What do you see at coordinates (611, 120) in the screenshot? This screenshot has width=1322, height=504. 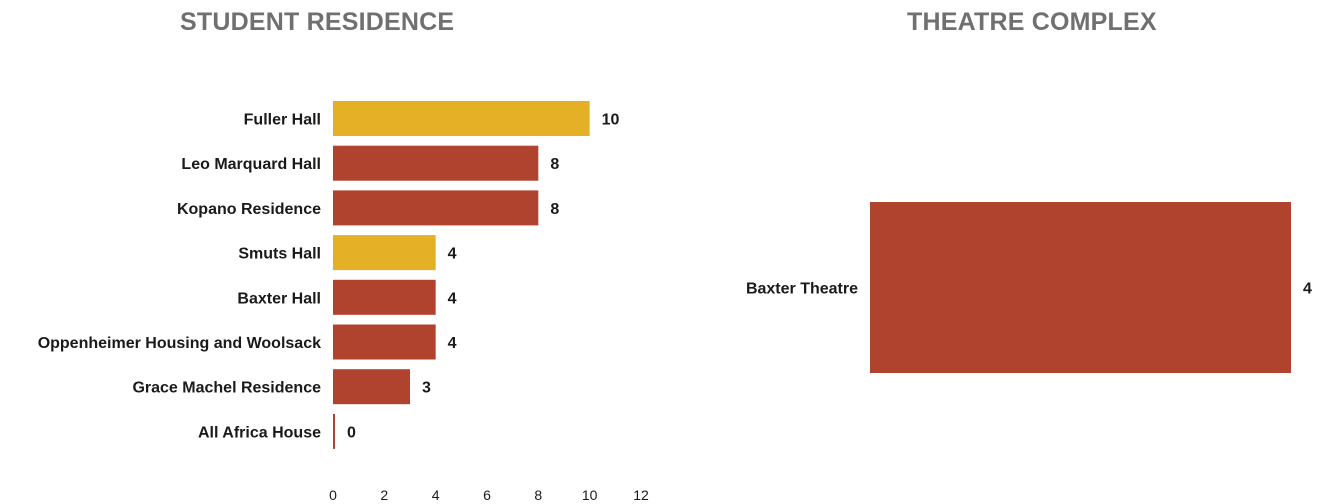 I see `value-label: 10` at bounding box center [611, 120].